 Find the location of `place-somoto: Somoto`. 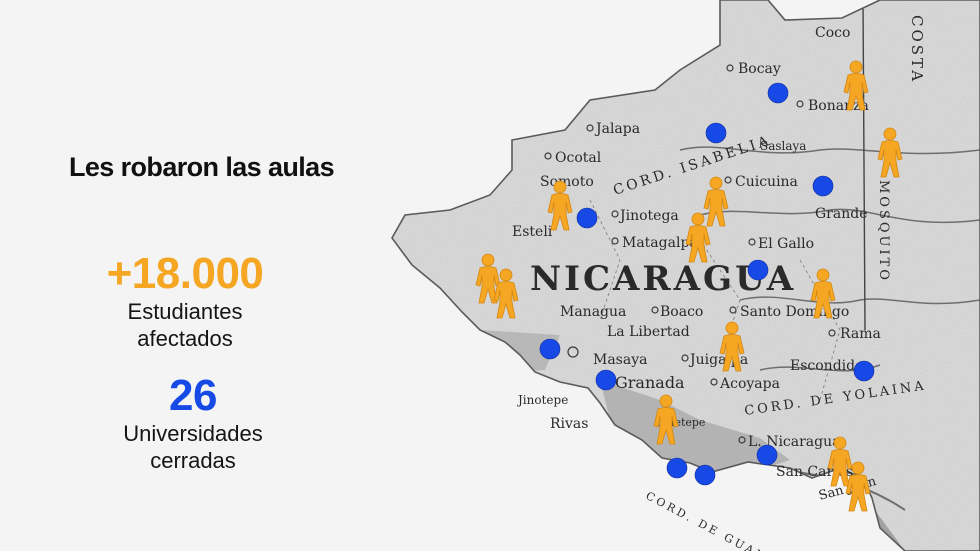

place-somoto: Somoto is located at coordinates (567, 182).